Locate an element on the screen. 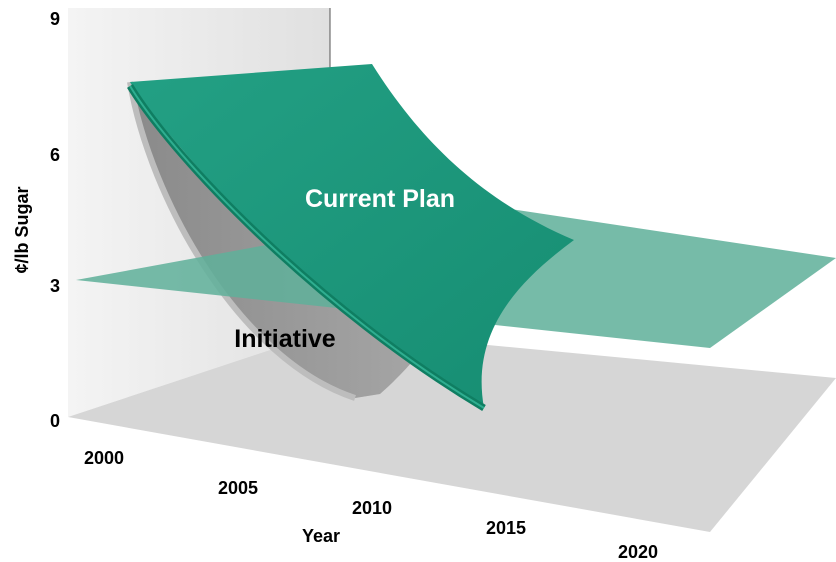 The height and width of the screenshot is (562, 836). x-tick-label: 2020 is located at coordinates (638, 552).